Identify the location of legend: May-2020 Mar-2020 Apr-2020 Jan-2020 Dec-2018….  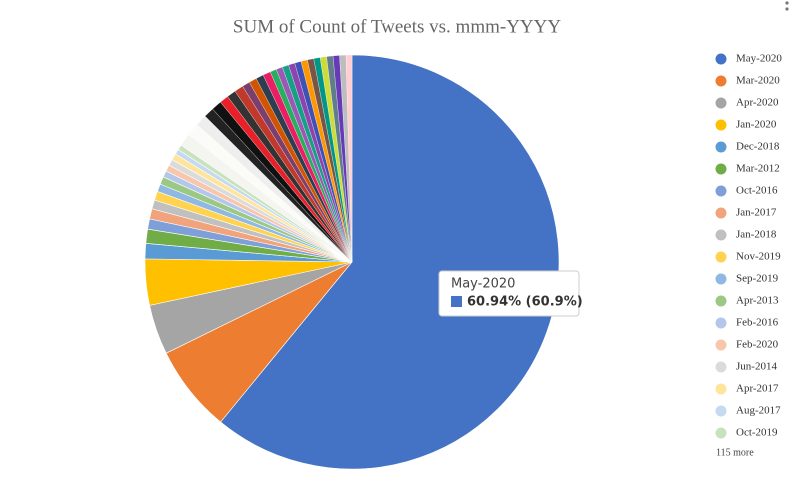
(748, 255).